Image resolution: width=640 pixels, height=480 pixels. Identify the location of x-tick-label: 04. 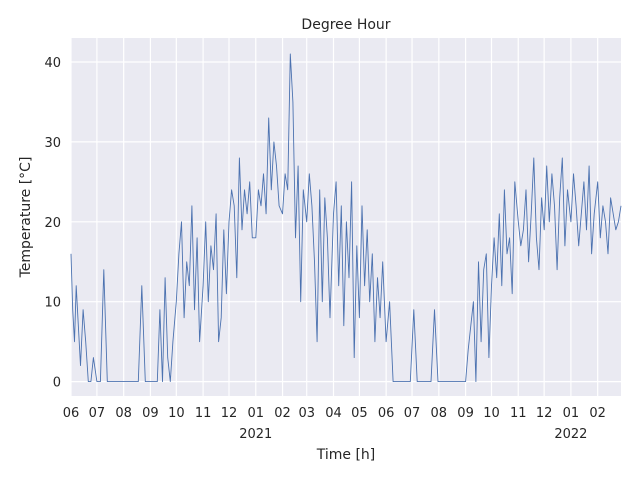
(333, 413).